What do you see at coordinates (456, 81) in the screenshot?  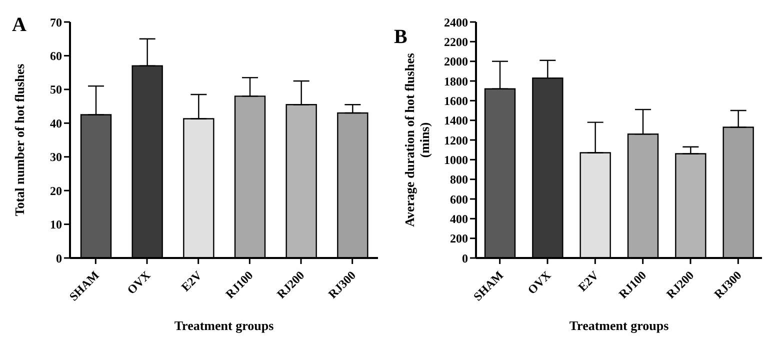 I see `y-tick-label: 1800` at bounding box center [456, 81].